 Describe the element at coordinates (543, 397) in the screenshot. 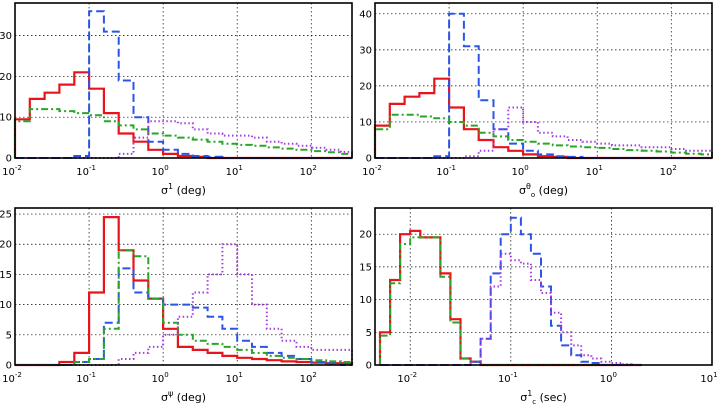

I see `x-axis-label: σ1c (sec)` at that location.